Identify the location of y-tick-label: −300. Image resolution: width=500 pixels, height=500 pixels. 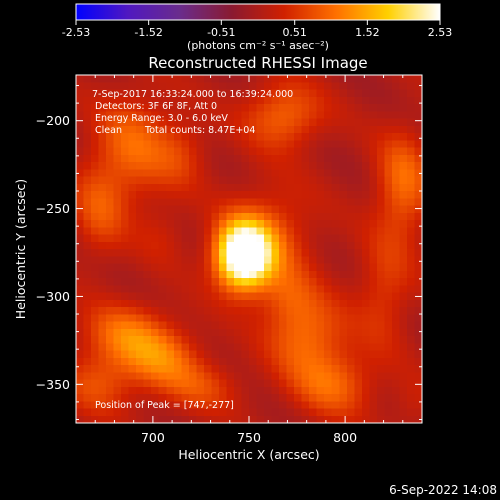
(53, 296).